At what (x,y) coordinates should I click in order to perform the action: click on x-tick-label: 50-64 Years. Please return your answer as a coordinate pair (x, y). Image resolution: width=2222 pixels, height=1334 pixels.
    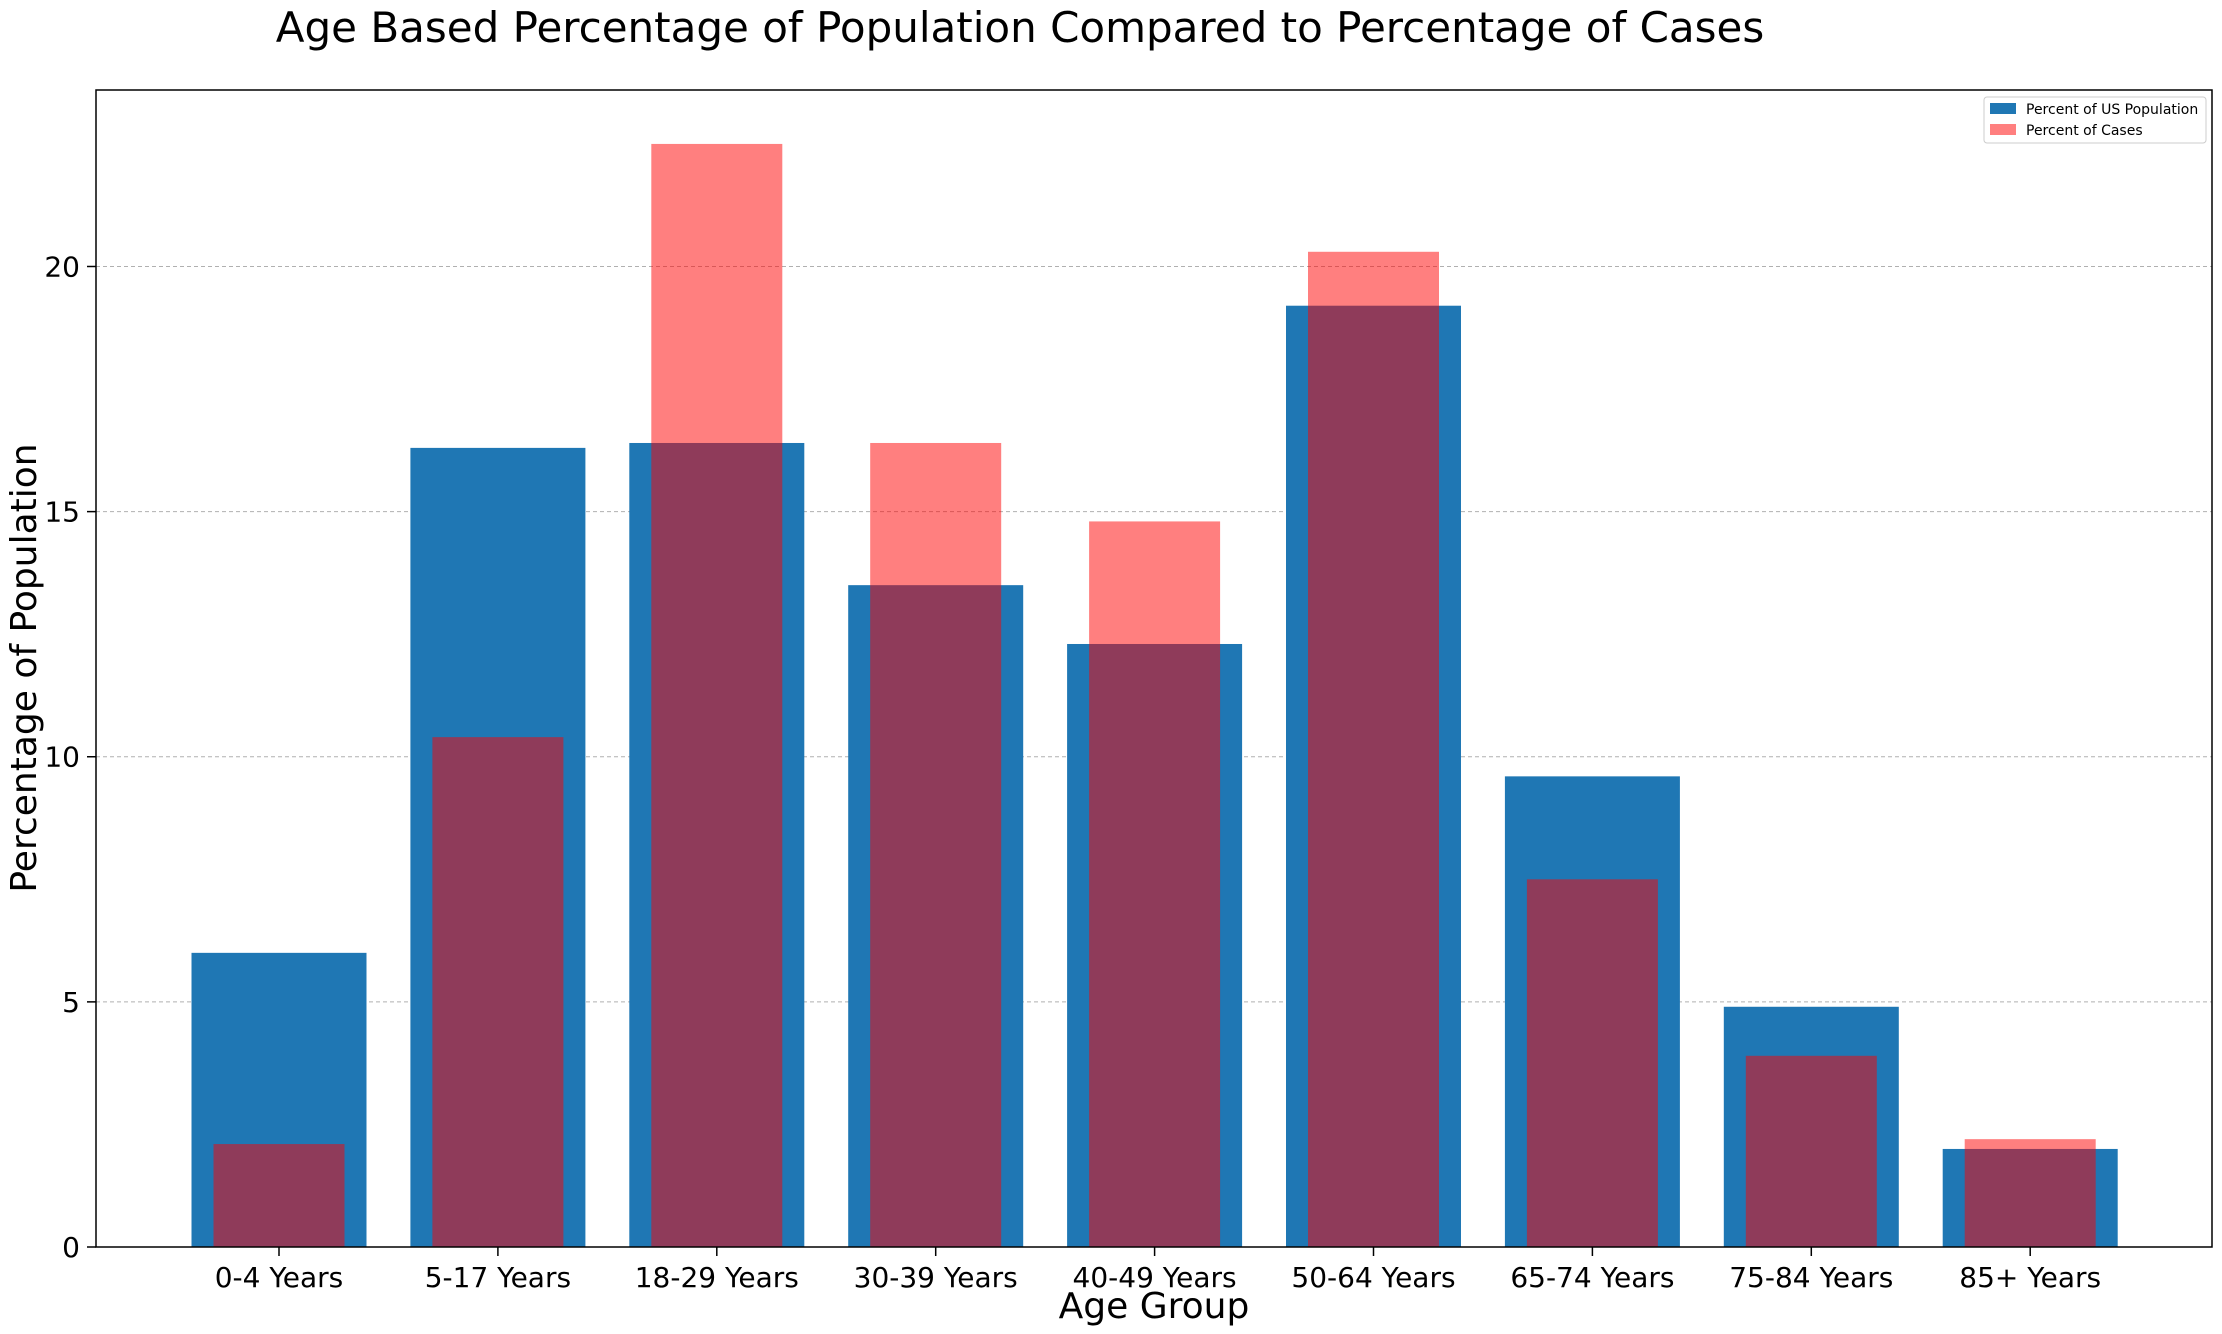
    Looking at the image, I should click on (1373, 1277).